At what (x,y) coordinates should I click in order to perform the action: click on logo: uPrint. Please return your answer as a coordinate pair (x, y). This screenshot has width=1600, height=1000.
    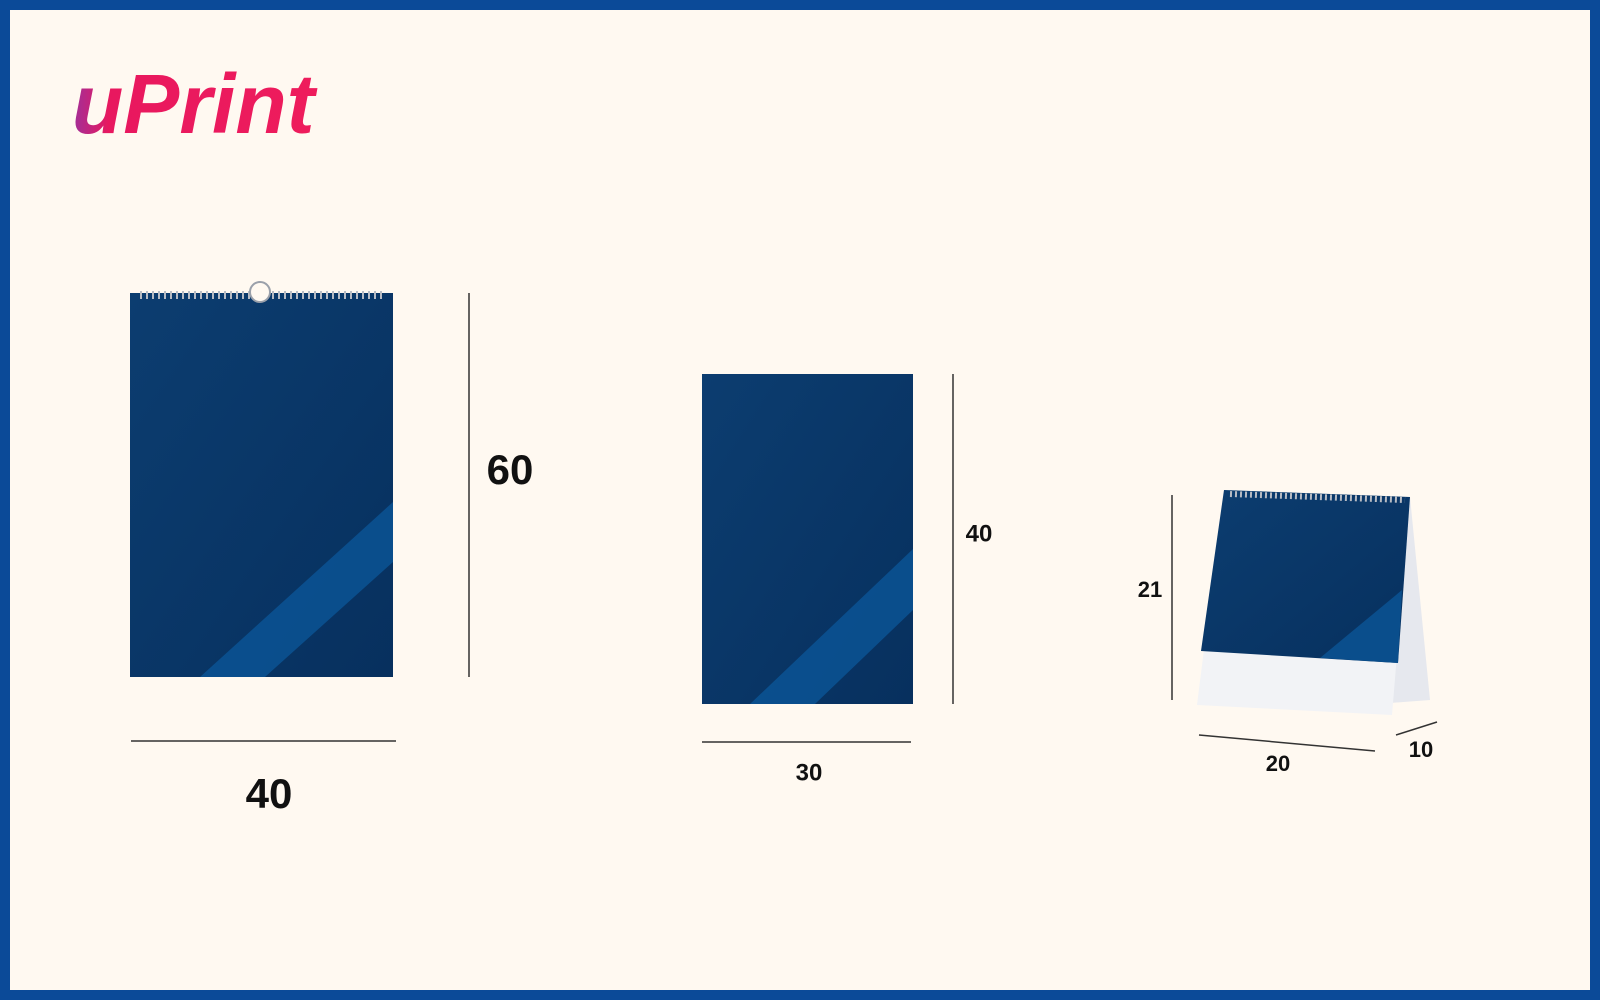
    Looking at the image, I should click on (195, 104).